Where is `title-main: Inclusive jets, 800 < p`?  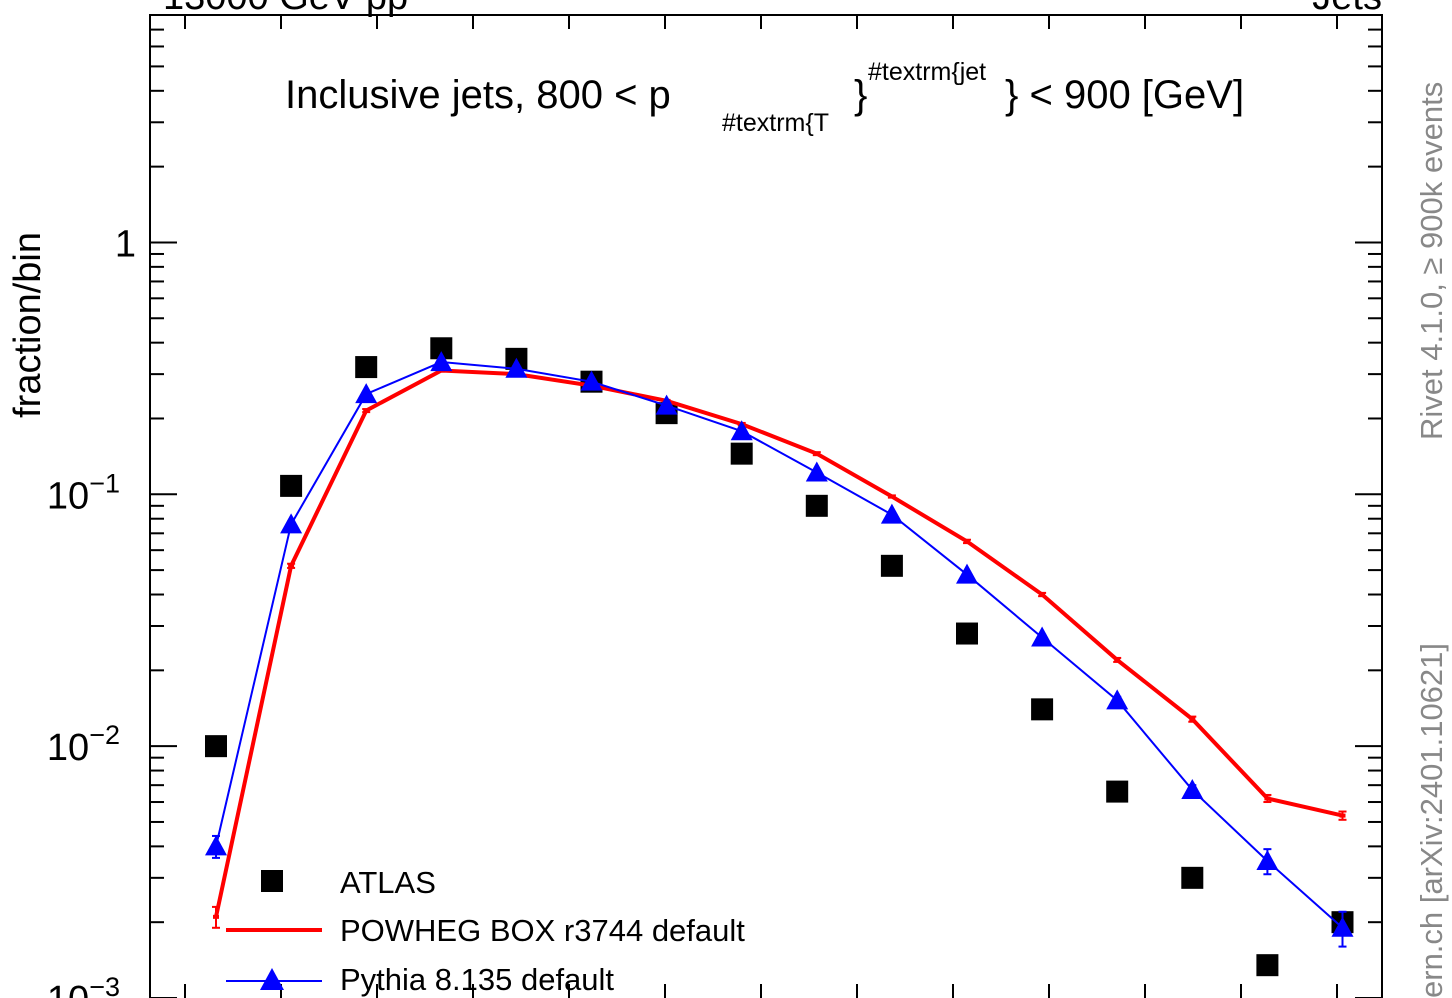 title-main: Inclusive jets, 800 < p is located at coordinates (478, 95).